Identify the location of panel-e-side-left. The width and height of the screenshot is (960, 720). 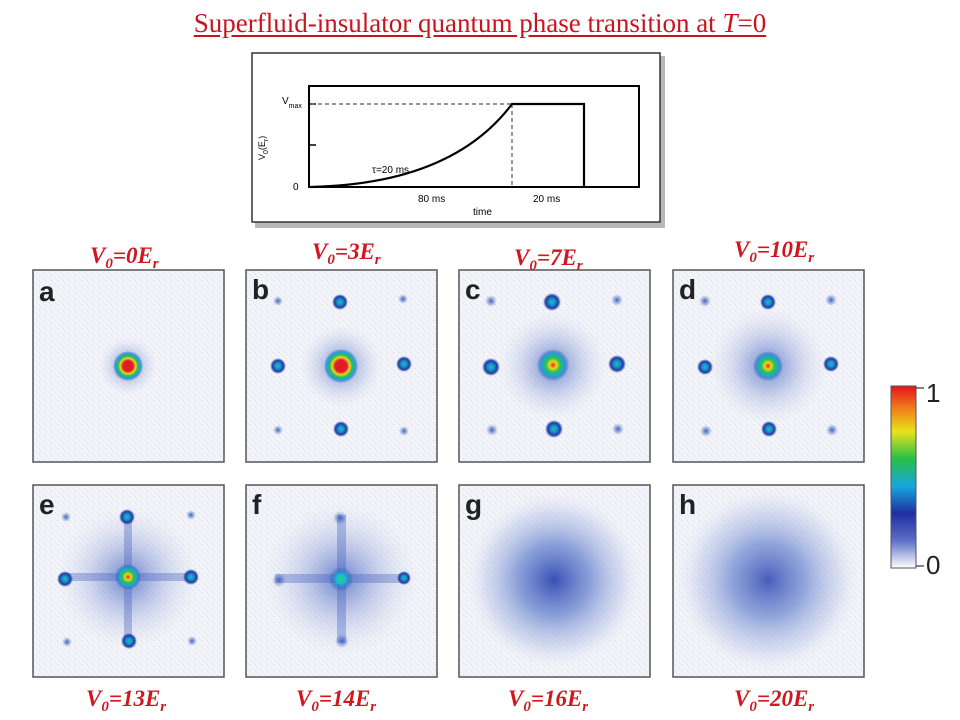
(65, 579).